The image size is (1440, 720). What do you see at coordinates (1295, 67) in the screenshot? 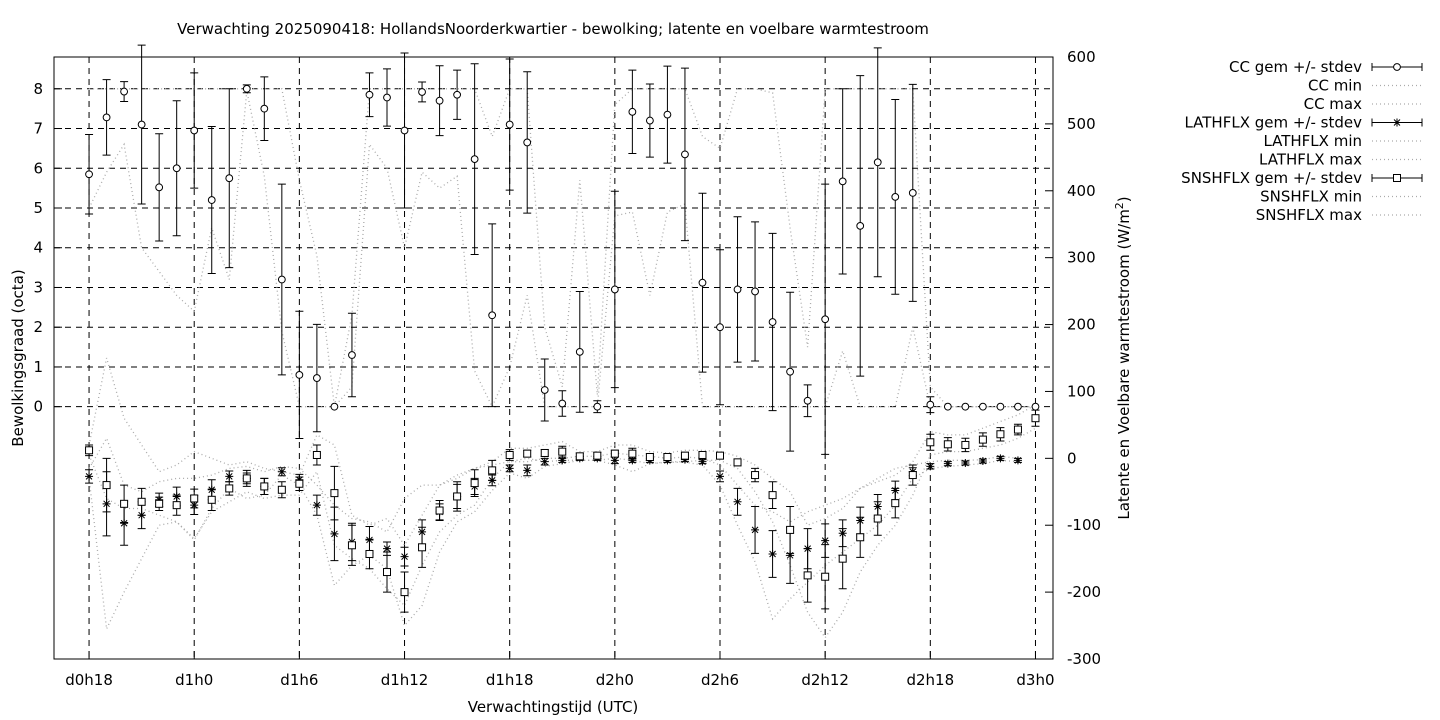
I see `legend-label: CC gem +/- stdev` at bounding box center [1295, 67].